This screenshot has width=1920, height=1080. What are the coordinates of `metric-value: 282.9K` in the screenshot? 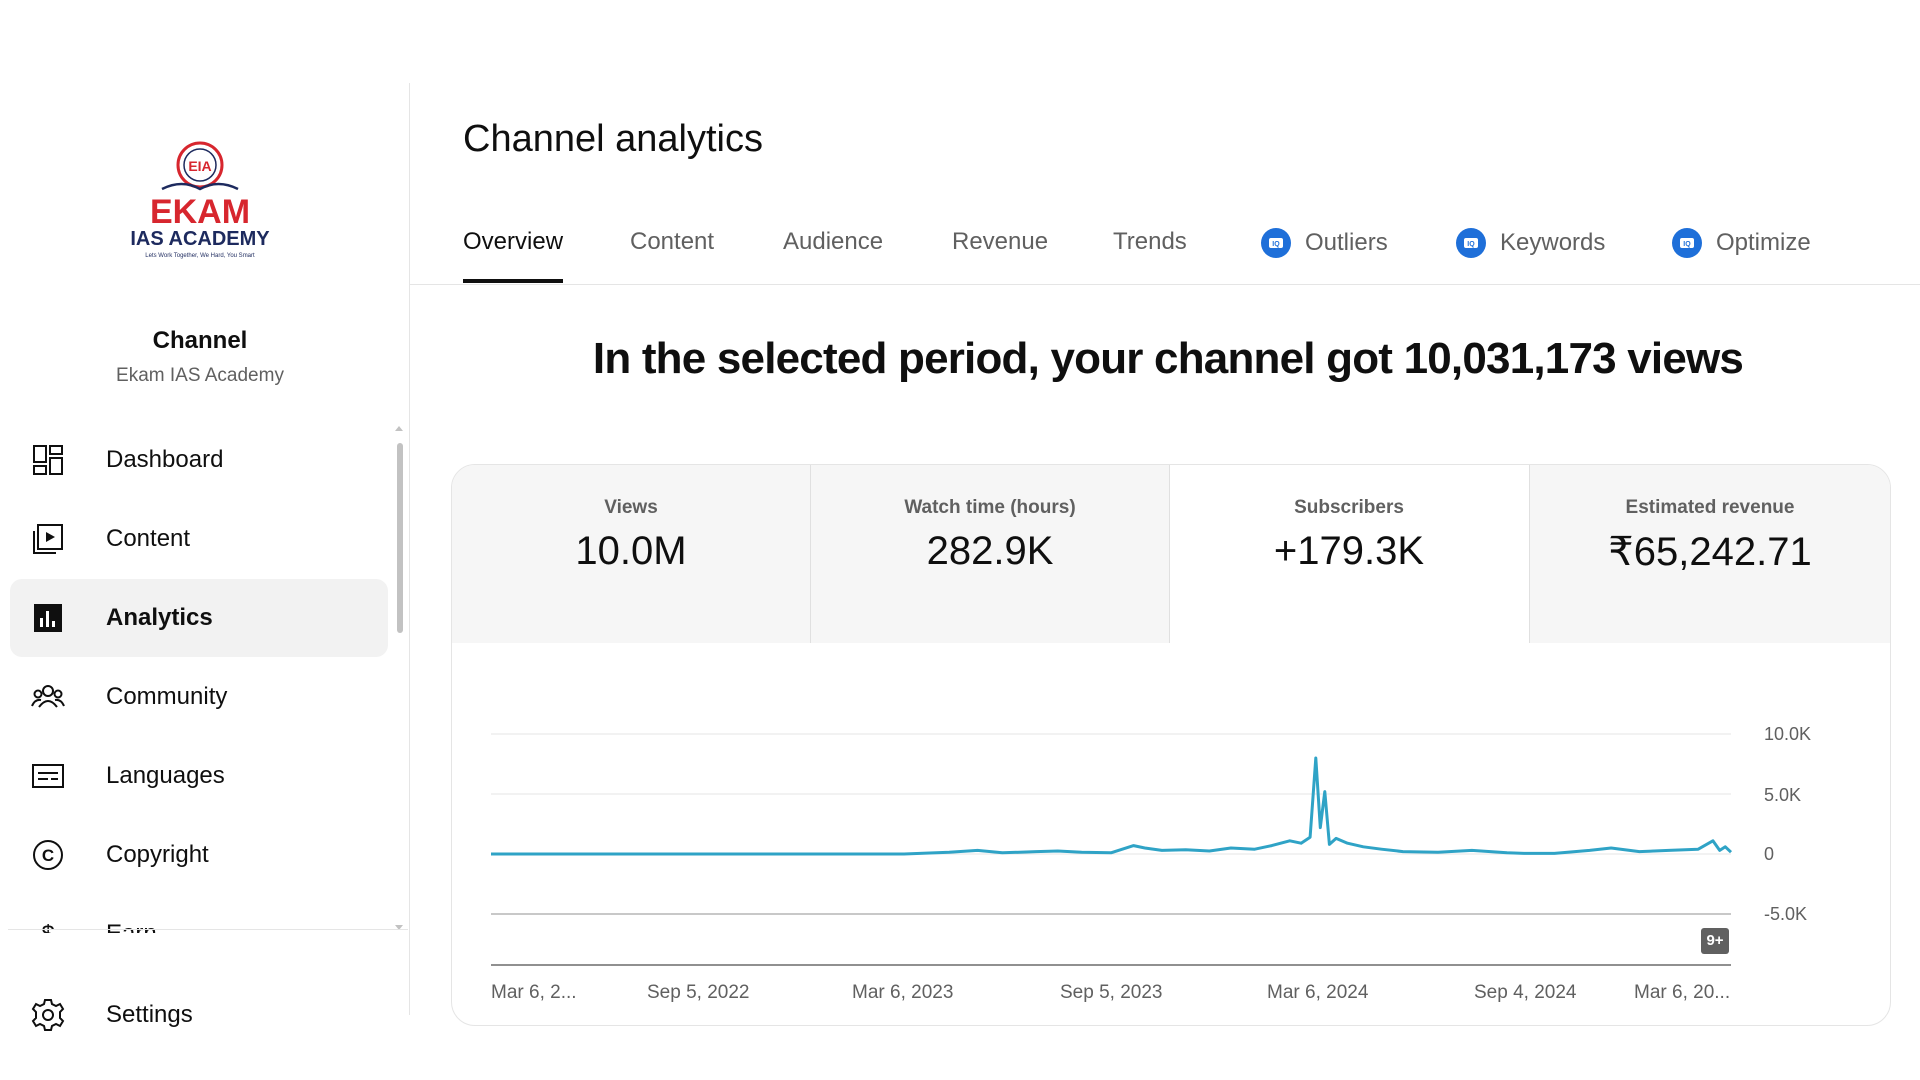 It's located at (990, 551).